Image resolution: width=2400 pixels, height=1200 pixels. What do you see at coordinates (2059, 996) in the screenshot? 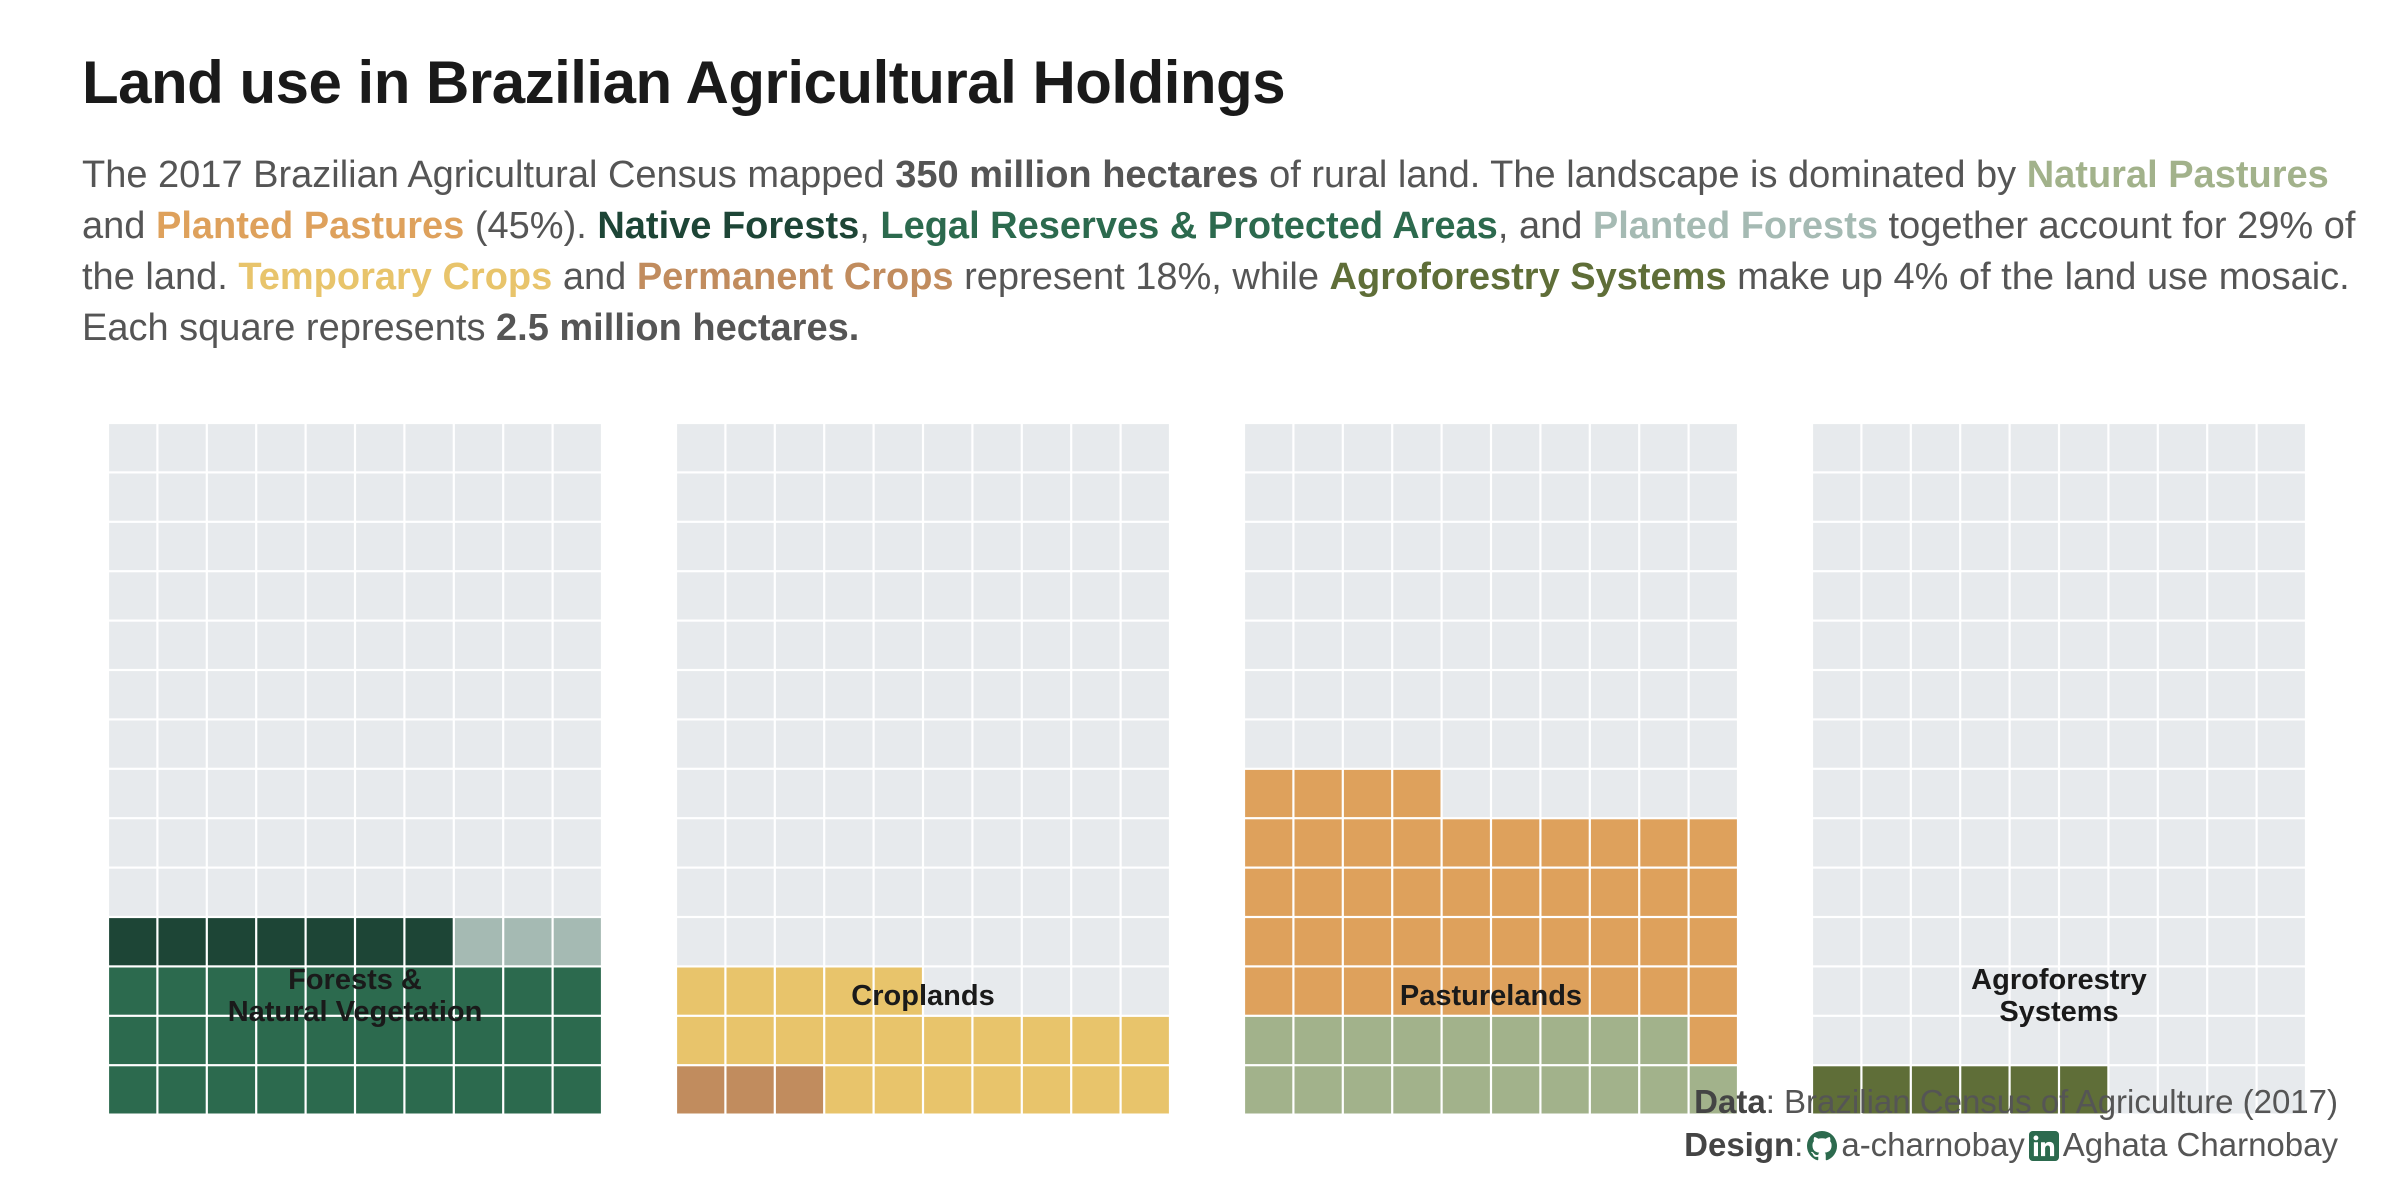
I see `waffle-label-4: Agroforestry Systems` at bounding box center [2059, 996].